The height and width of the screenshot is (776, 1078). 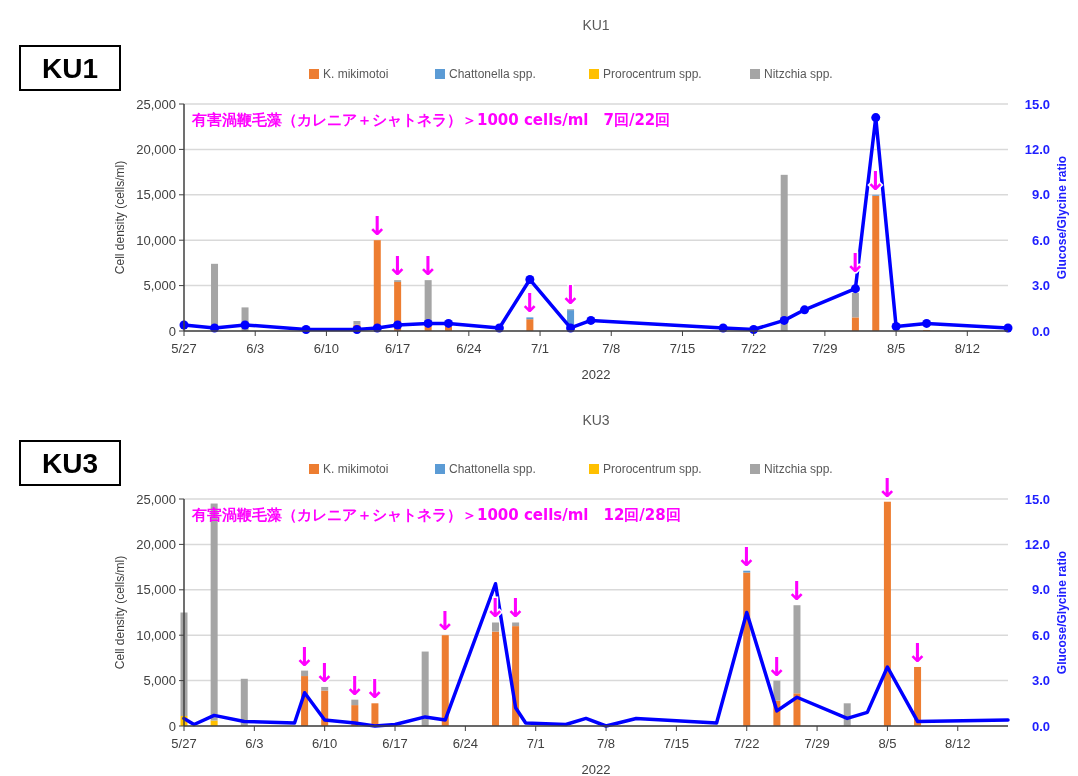 What do you see at coordinates (70, 463) in the screenshot?
I see `text: KU3` at bounding box center [70, 463].